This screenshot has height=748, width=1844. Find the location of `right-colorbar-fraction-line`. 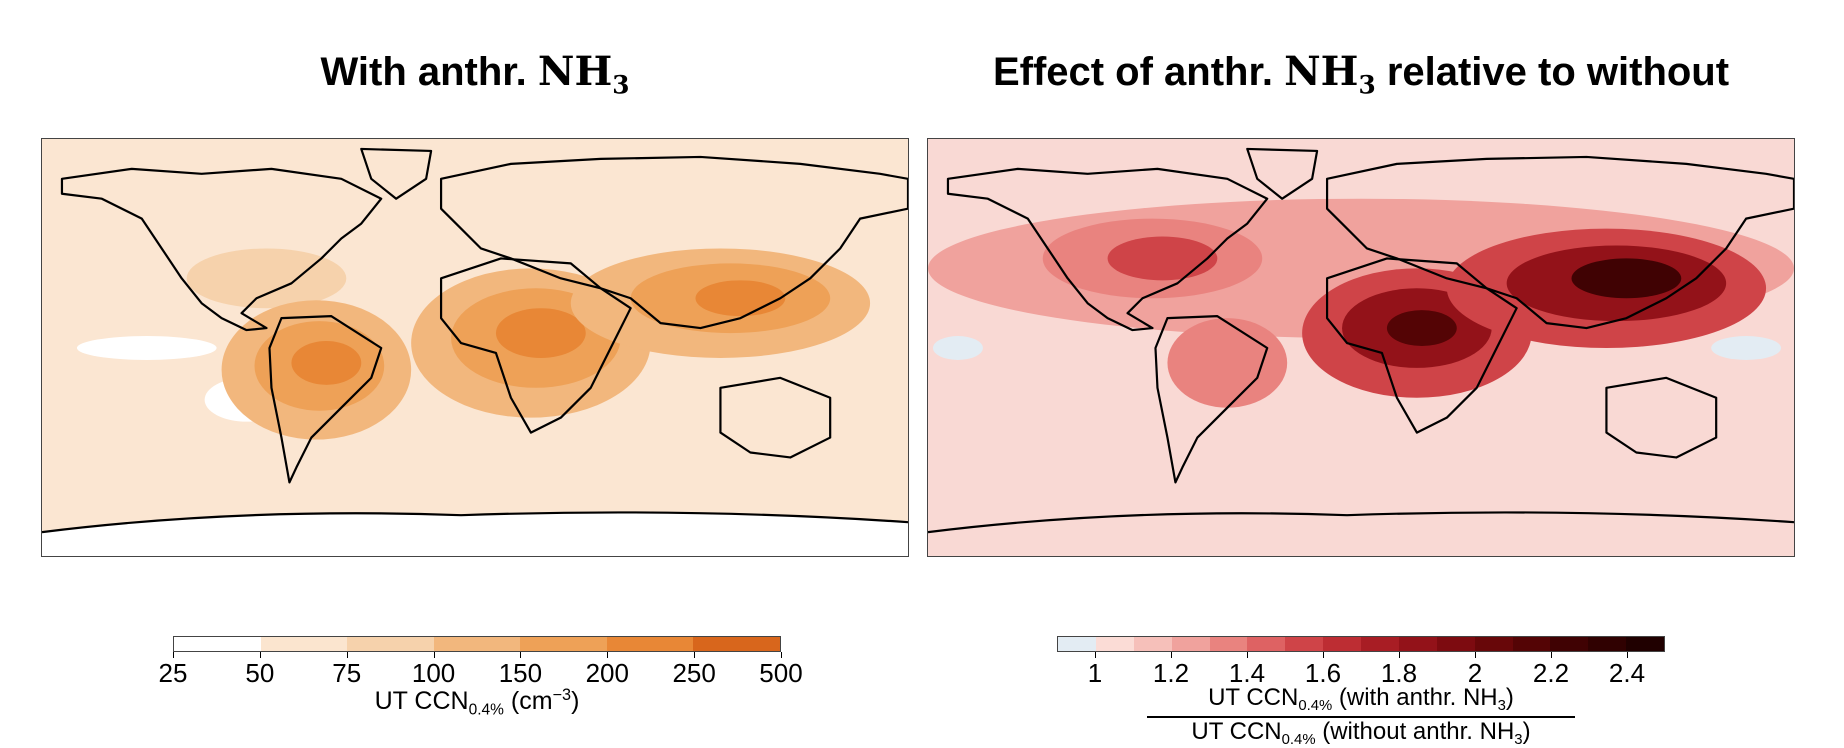

right-colorbar-fraction-line is located at coordinates (1361, 717).